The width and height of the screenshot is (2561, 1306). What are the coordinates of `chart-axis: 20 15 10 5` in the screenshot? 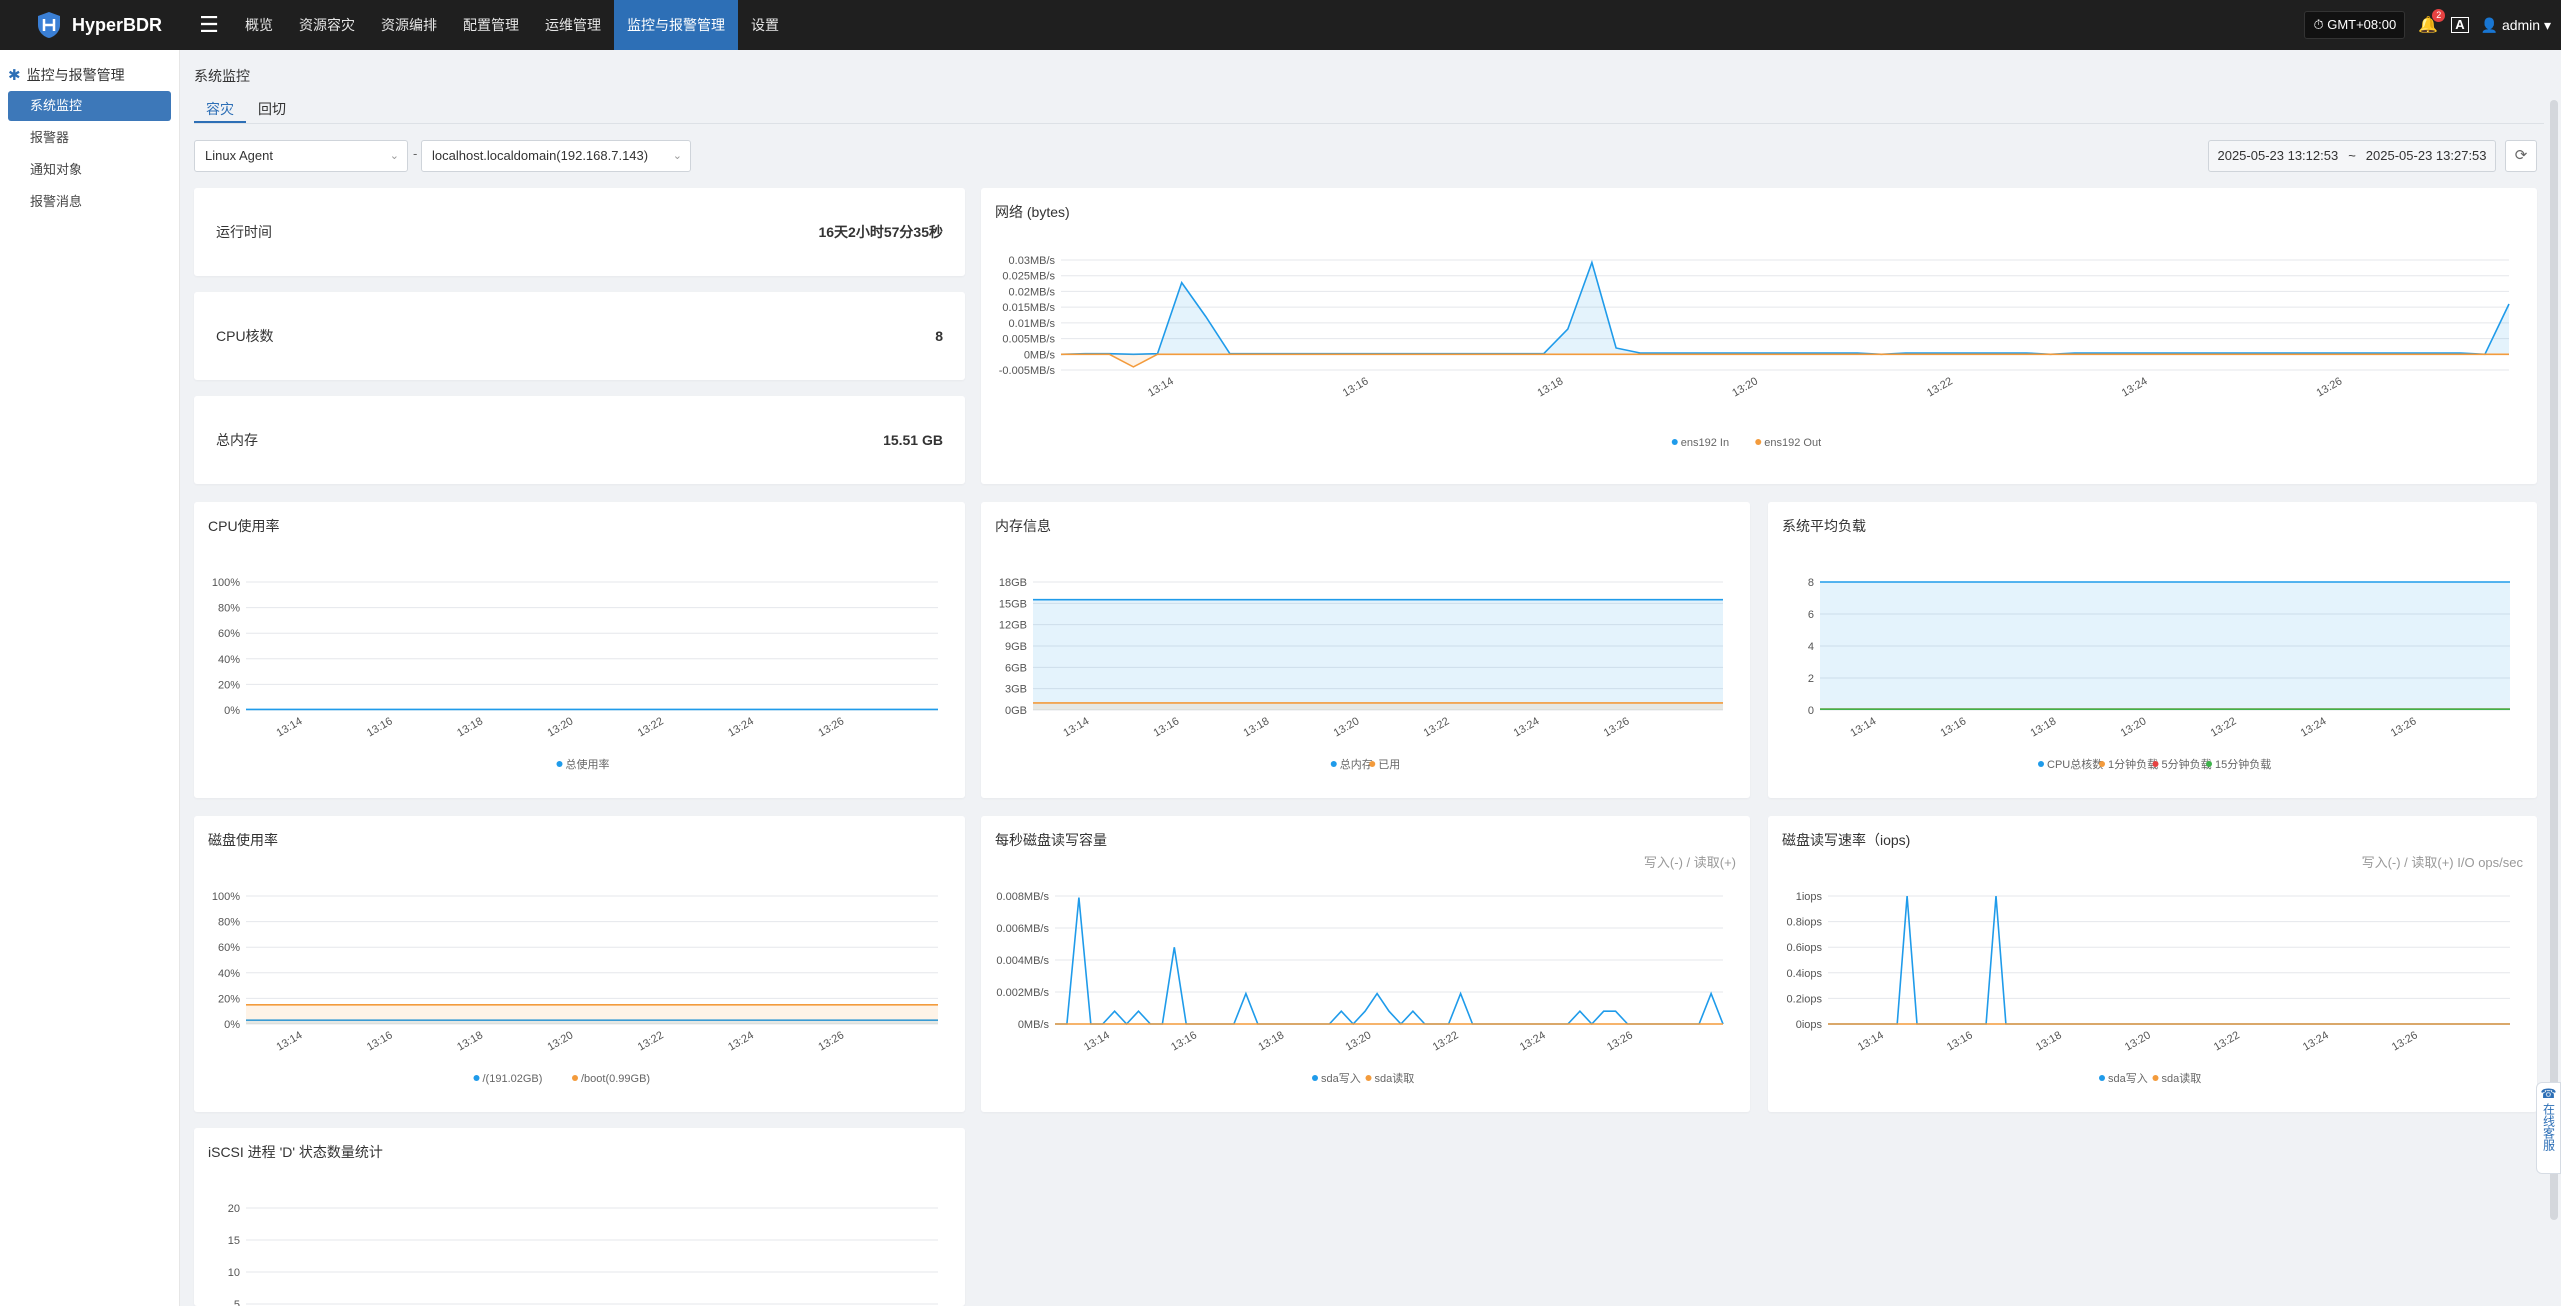 It's located at (583, 1254).